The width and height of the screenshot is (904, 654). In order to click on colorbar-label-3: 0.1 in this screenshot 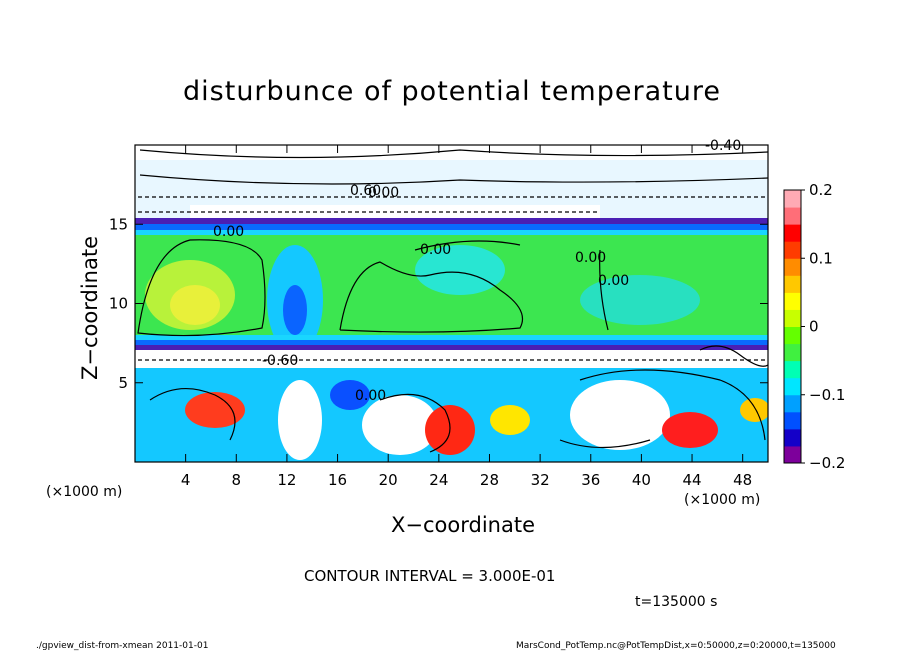, I will do `click(821, 258)`.